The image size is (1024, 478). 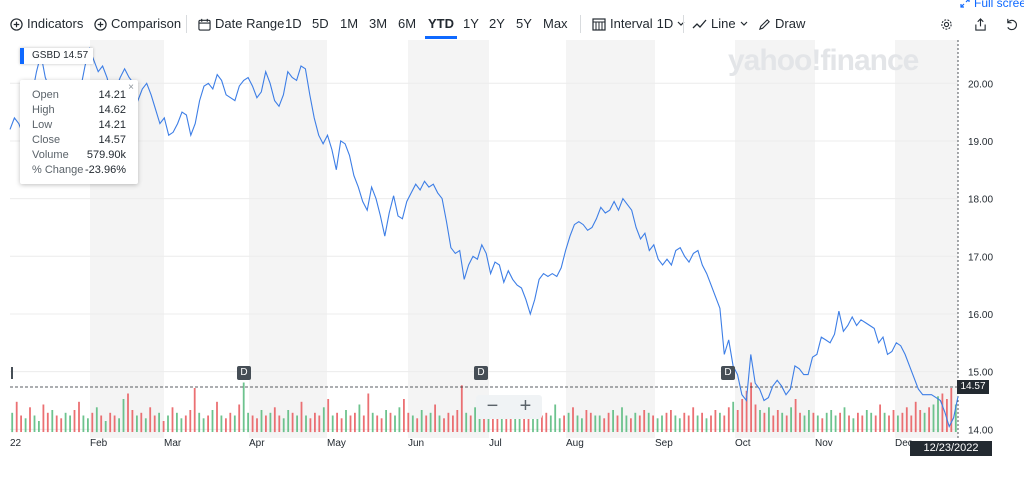 I want to click on comparison-button: Comparison, so click(x=137, y=24).